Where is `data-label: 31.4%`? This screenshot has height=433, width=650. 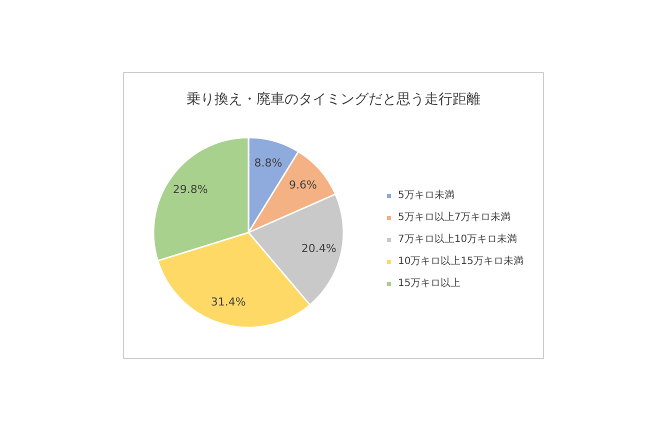
data-label: 31.4% is located at coordinates (228, 301).